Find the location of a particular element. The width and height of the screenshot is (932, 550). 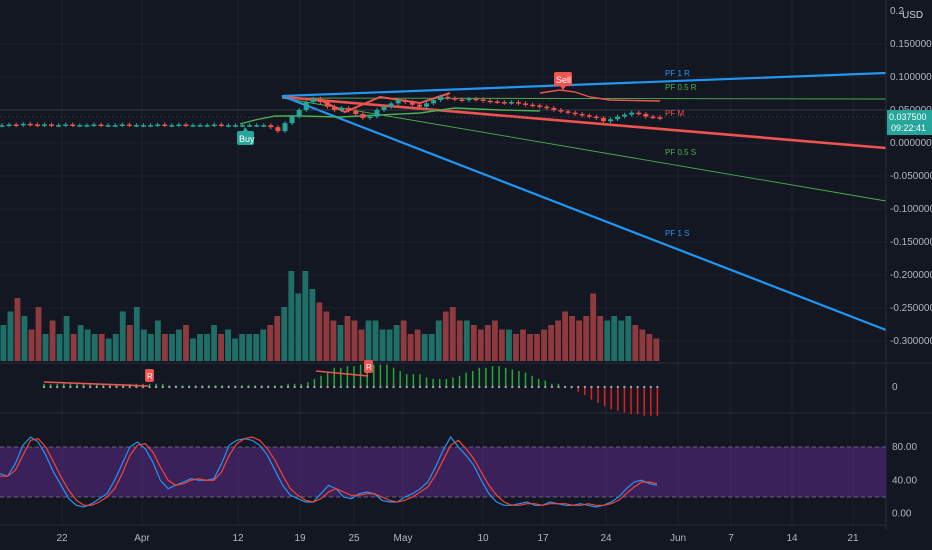

time-tick: 10 is located at coordinates (483, 538).